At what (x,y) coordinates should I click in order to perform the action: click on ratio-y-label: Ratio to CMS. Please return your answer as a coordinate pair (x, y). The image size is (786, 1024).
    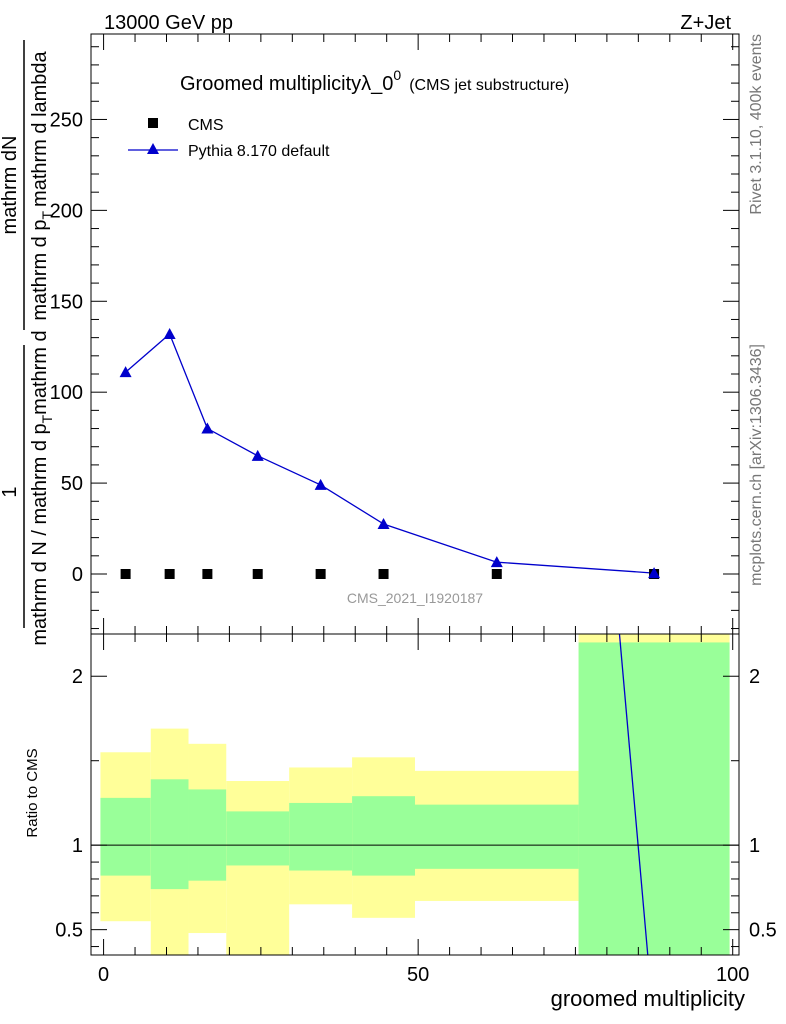
    Looking at the image, I should click on (32, 792).